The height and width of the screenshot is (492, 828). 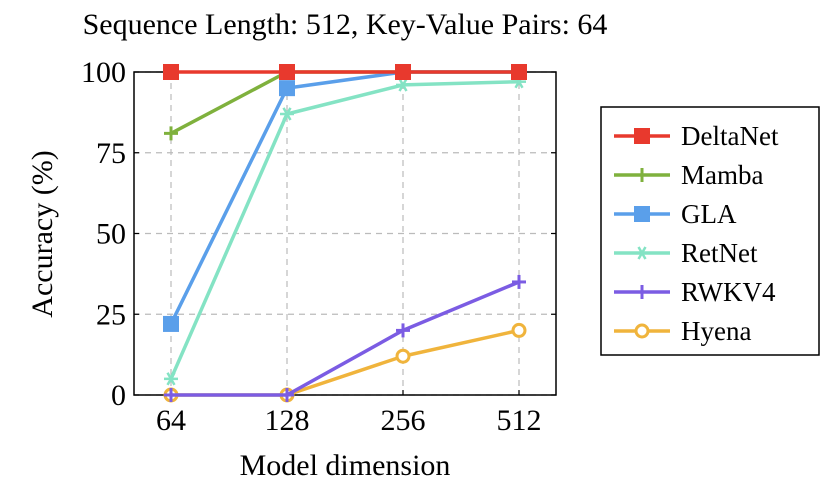 What do you see at coordinates (118, 395) in the screenshot?
I see `y-tick-label: 0` at bounding box center [118, 395].